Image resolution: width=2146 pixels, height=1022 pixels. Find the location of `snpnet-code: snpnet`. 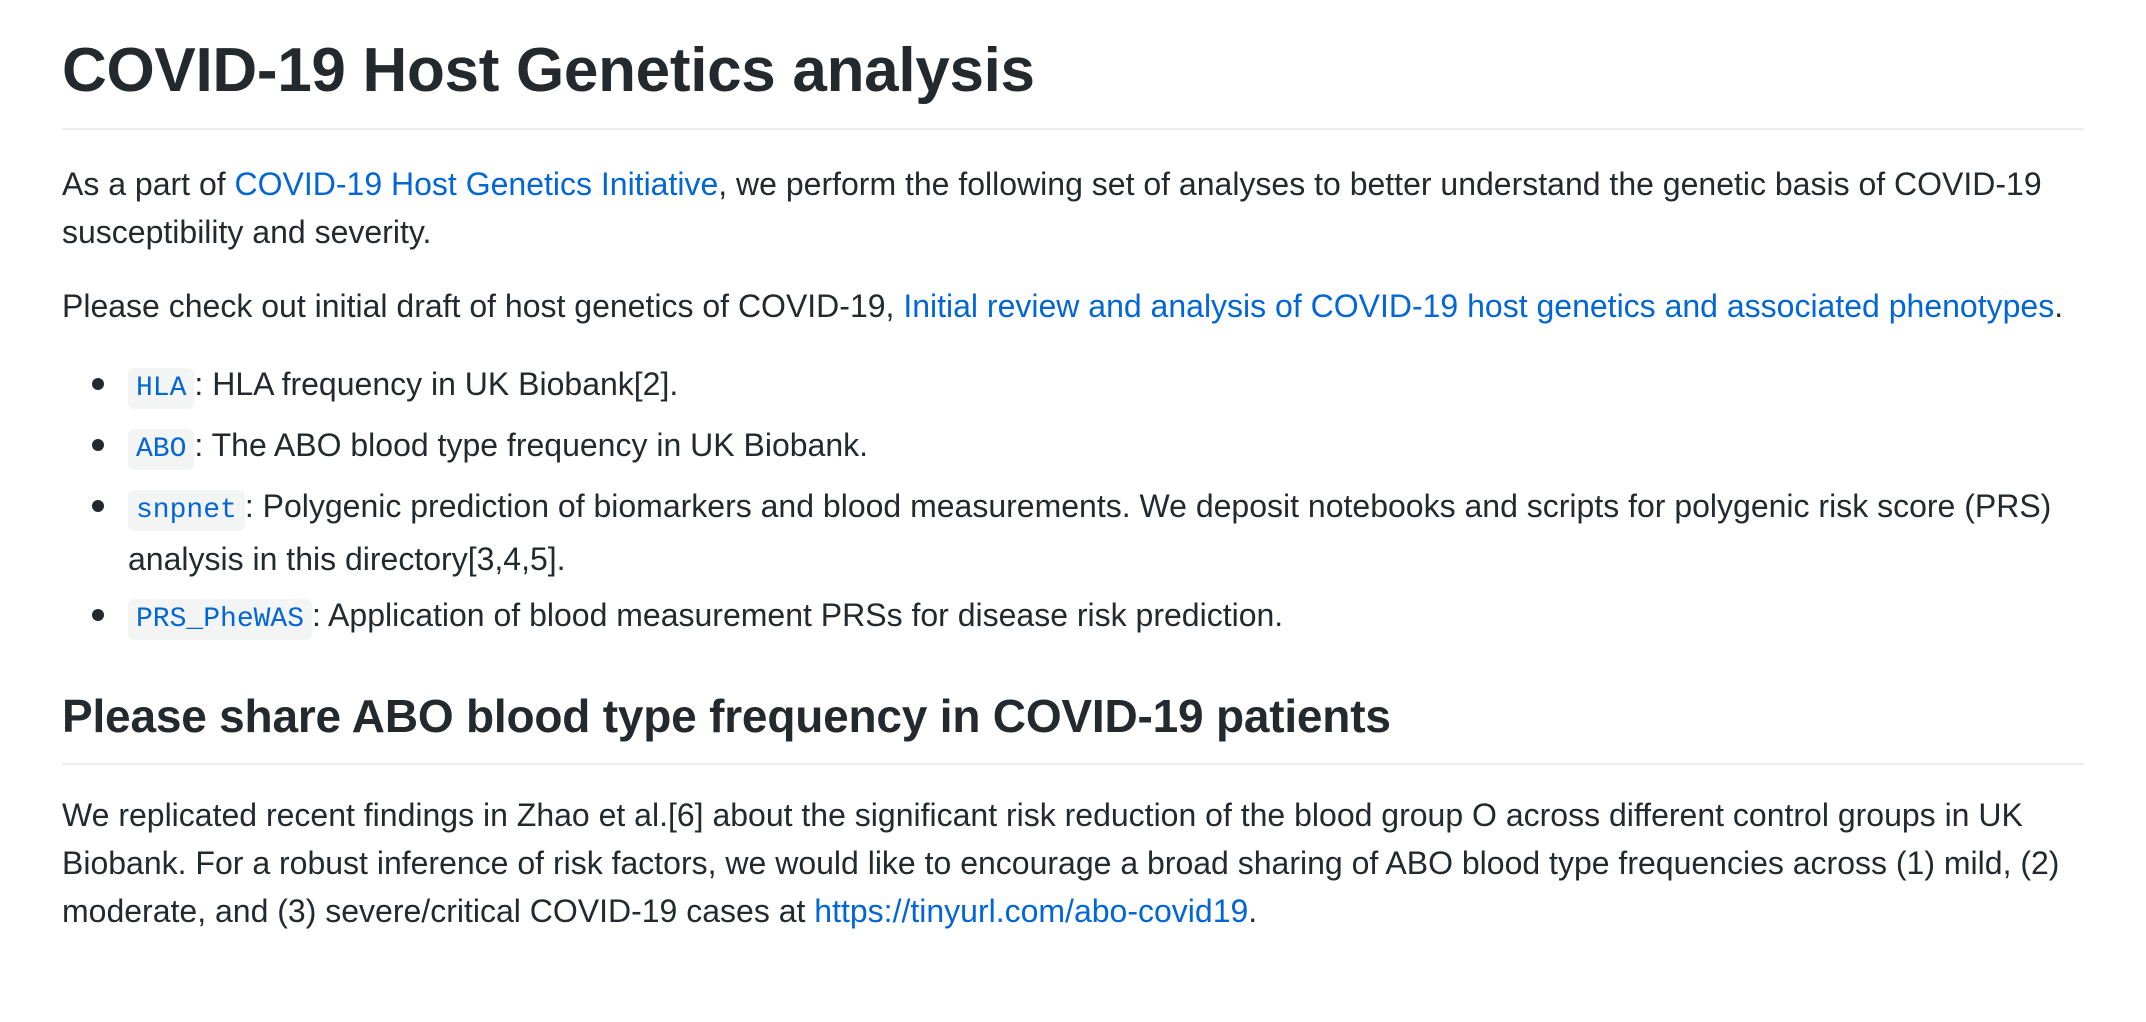

snpnet-code: snpnet is located at coordinates (186, 510).